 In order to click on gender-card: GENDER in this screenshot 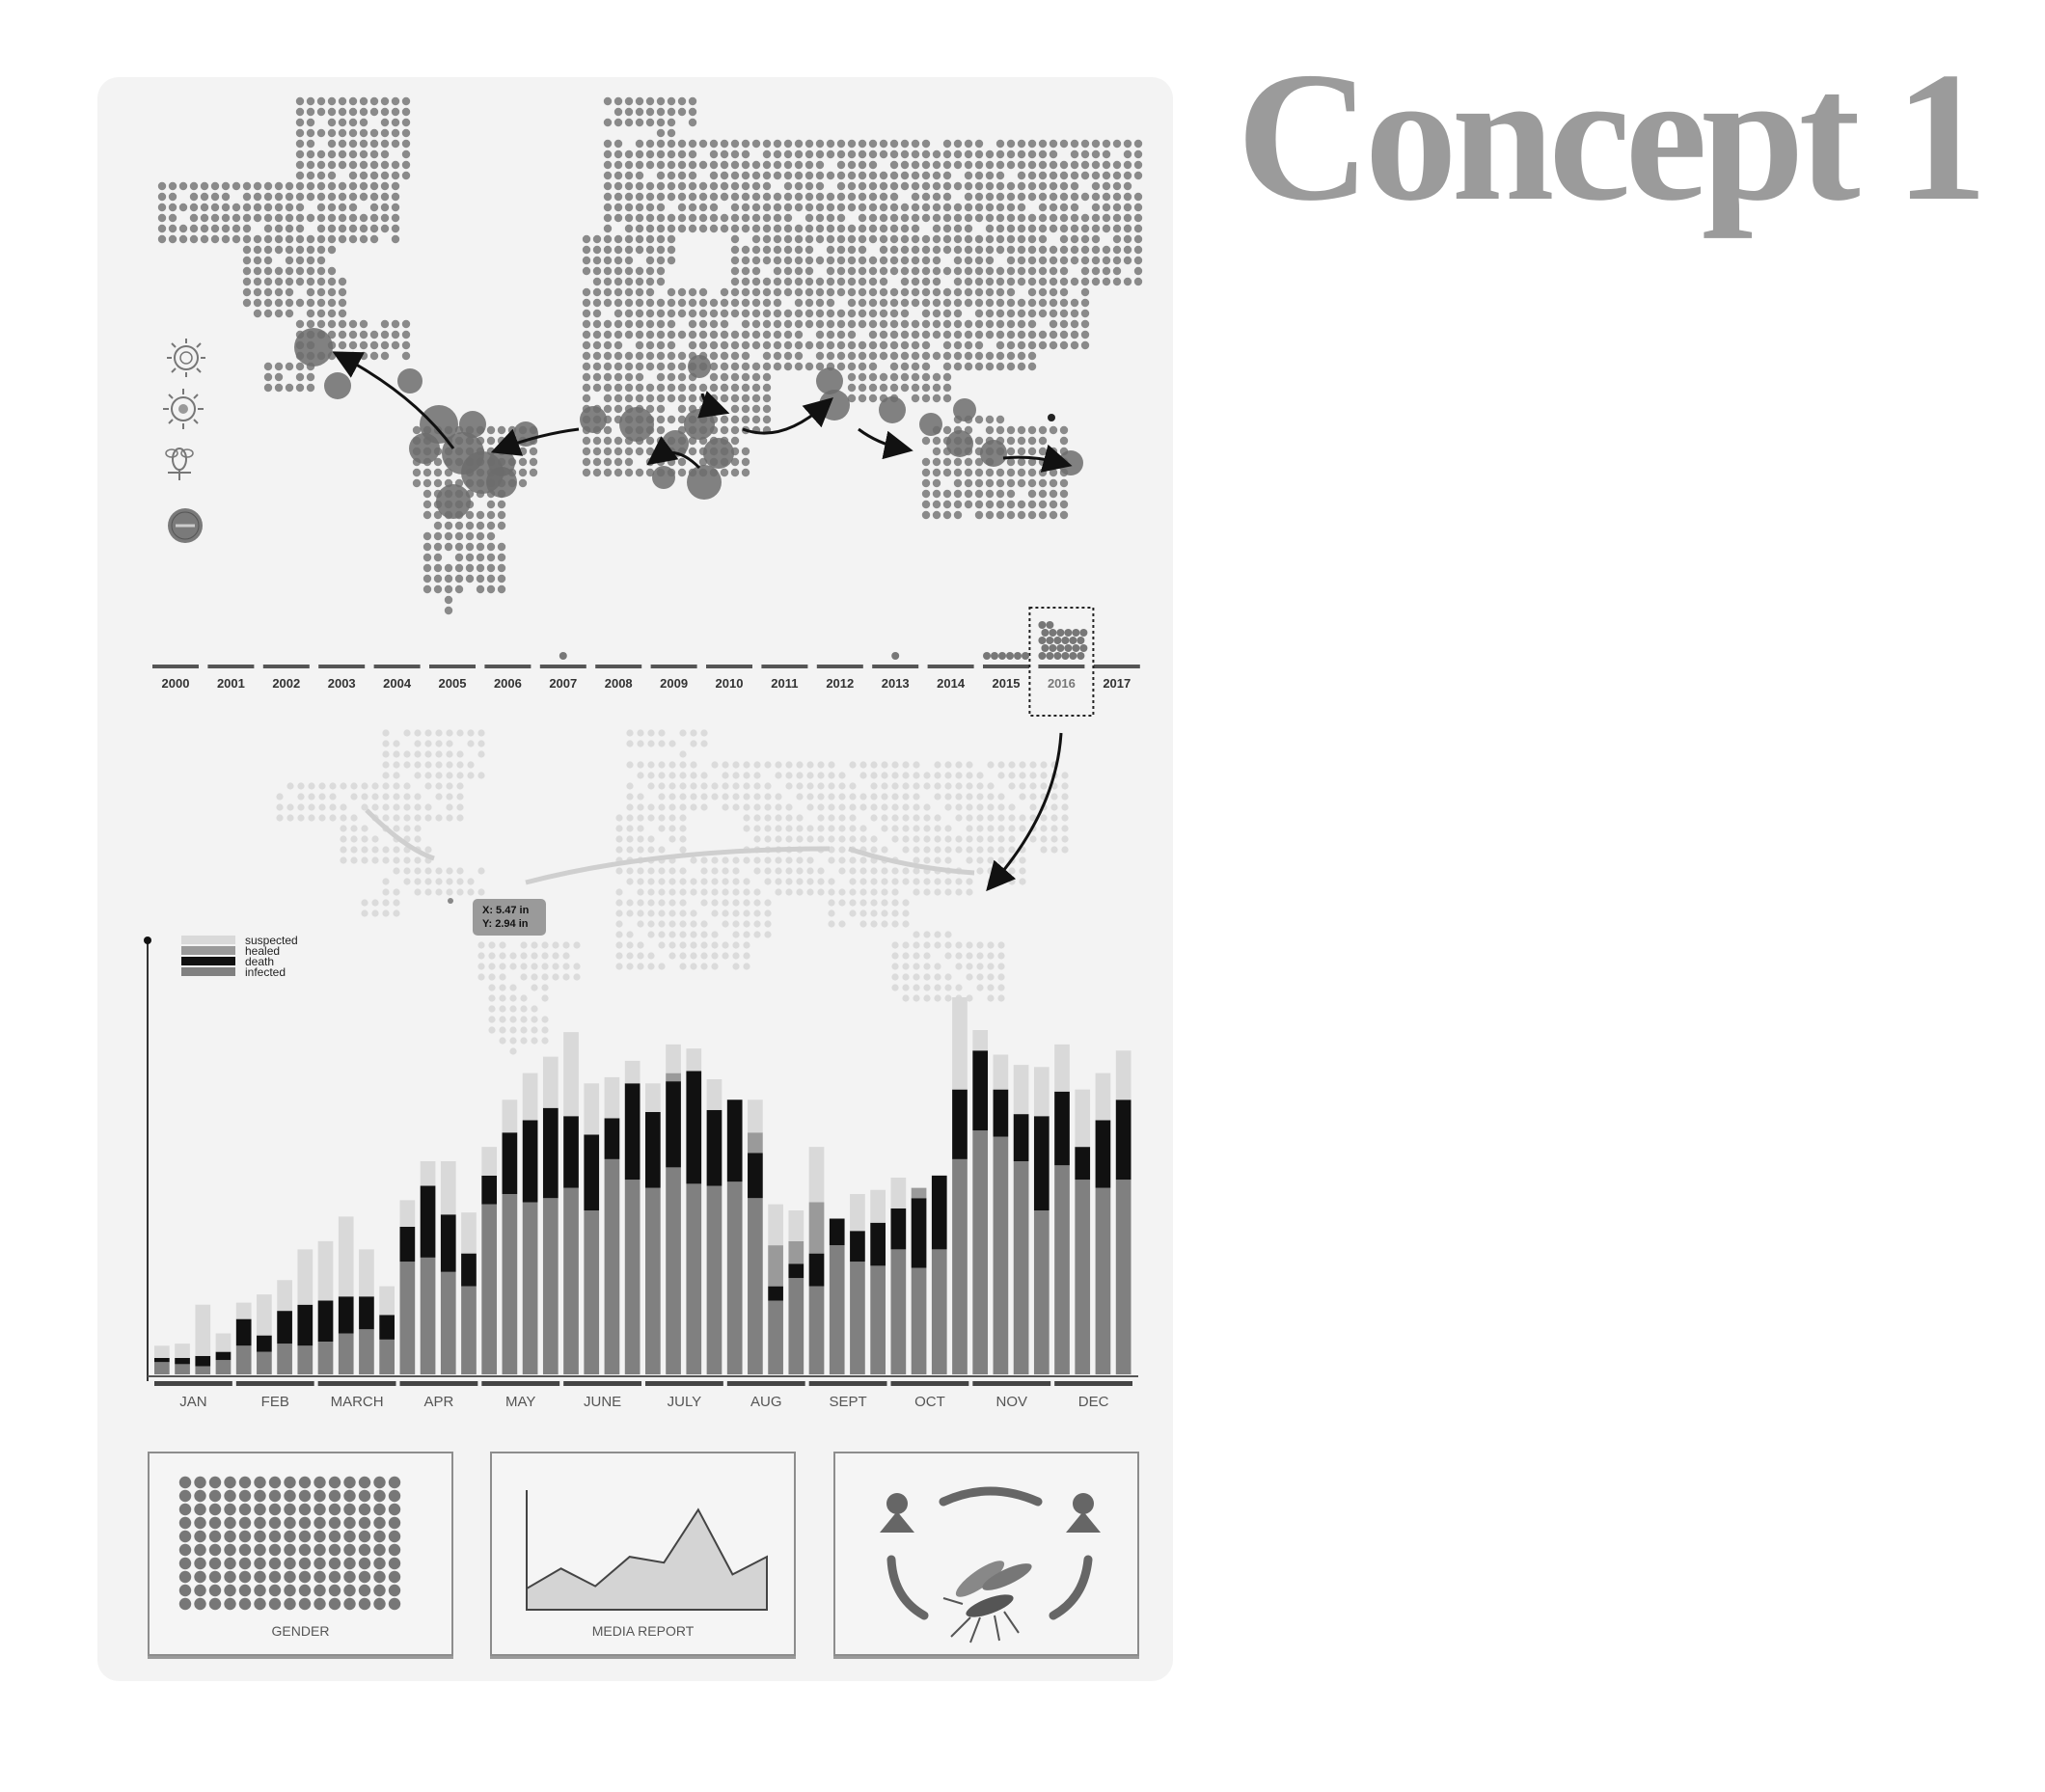, I will do `click(300, 1554)`.